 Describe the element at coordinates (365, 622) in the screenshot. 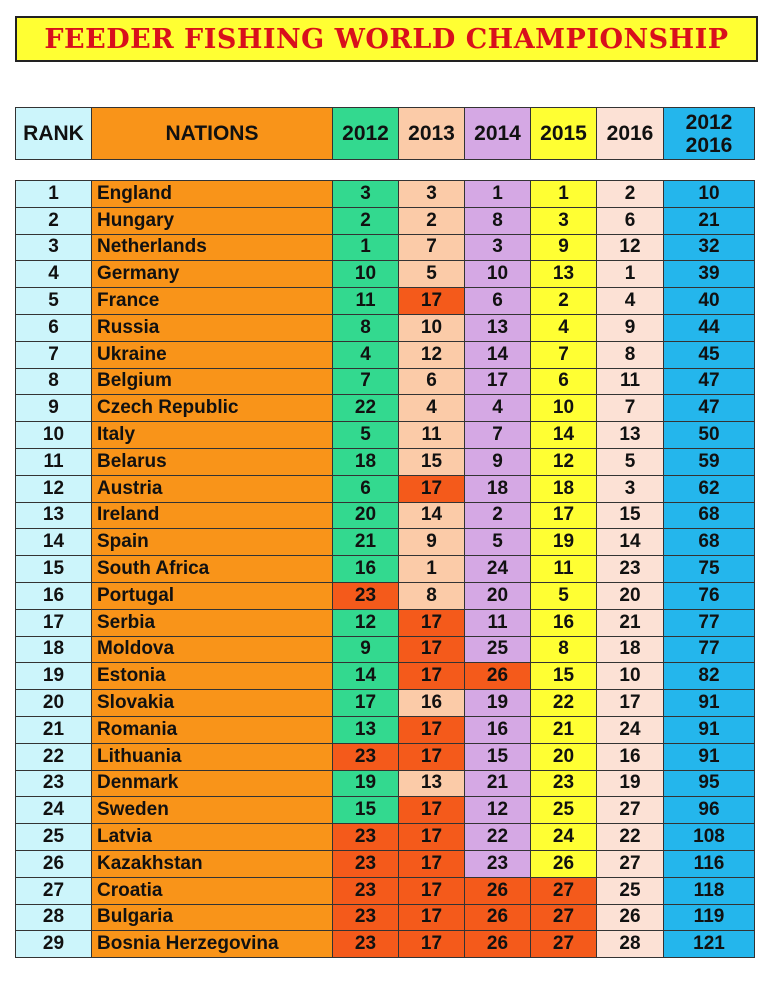

I see `year-2012-cell: 12` at that location.